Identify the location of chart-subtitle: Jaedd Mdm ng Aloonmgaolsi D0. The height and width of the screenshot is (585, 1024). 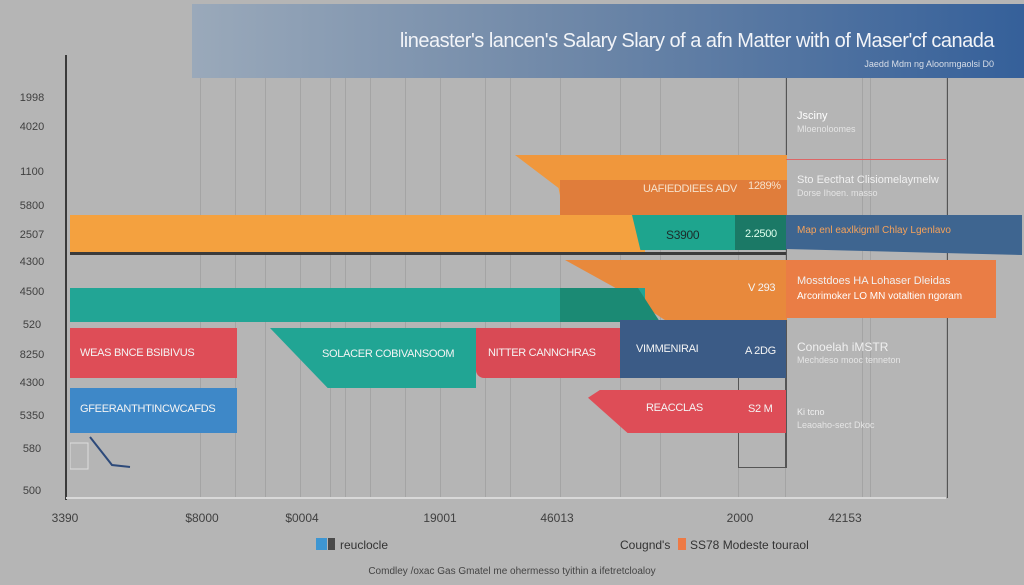
(929, 64).